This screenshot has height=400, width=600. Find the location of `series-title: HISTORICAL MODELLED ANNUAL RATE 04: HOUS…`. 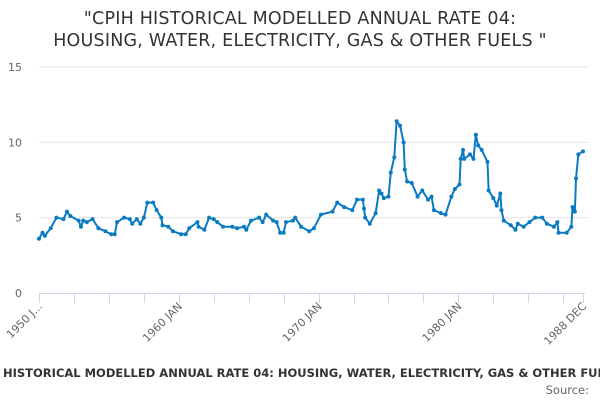

series-title: HISTORICAL MODELLED ANNUAL RATE 04: HOUS… is located at coordinates (301, 373).